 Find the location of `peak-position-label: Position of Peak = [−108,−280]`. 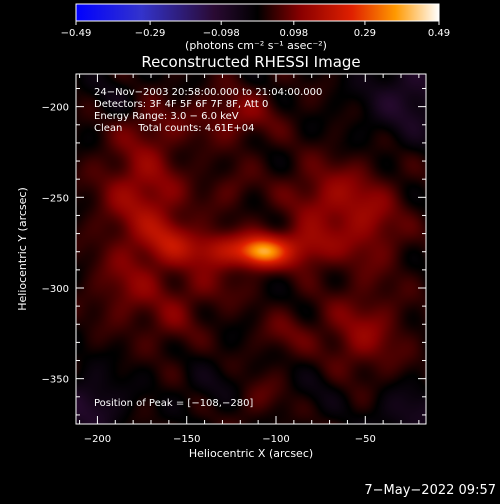

peak-position-label: Position of Peak = [−108,−280] is located at coordinates (173, 403).